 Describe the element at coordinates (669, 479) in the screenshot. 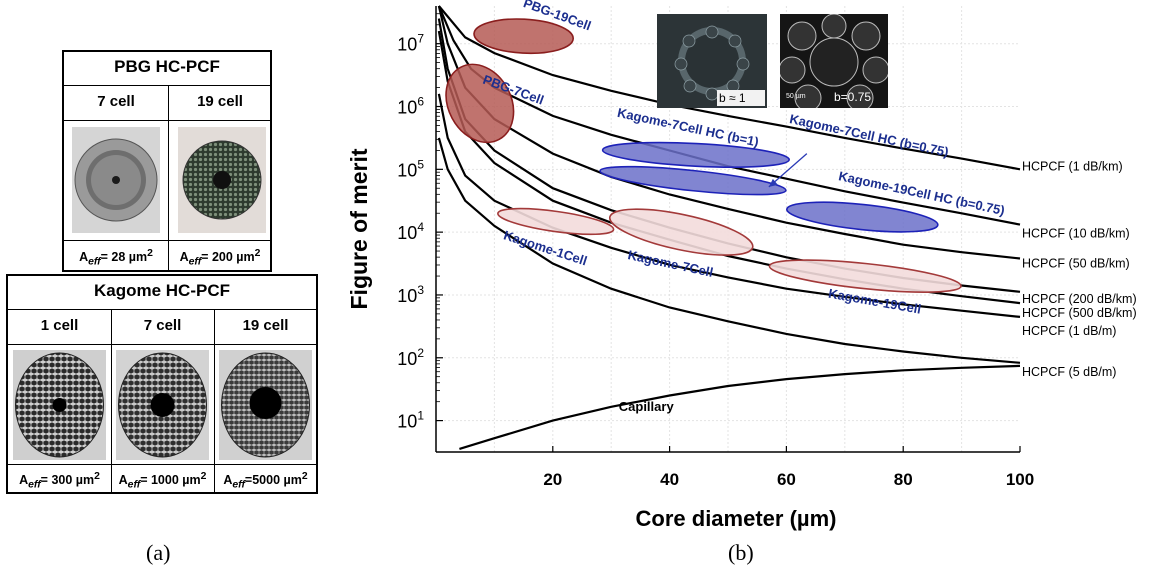

I see `x-tick-label: 40` at that location.